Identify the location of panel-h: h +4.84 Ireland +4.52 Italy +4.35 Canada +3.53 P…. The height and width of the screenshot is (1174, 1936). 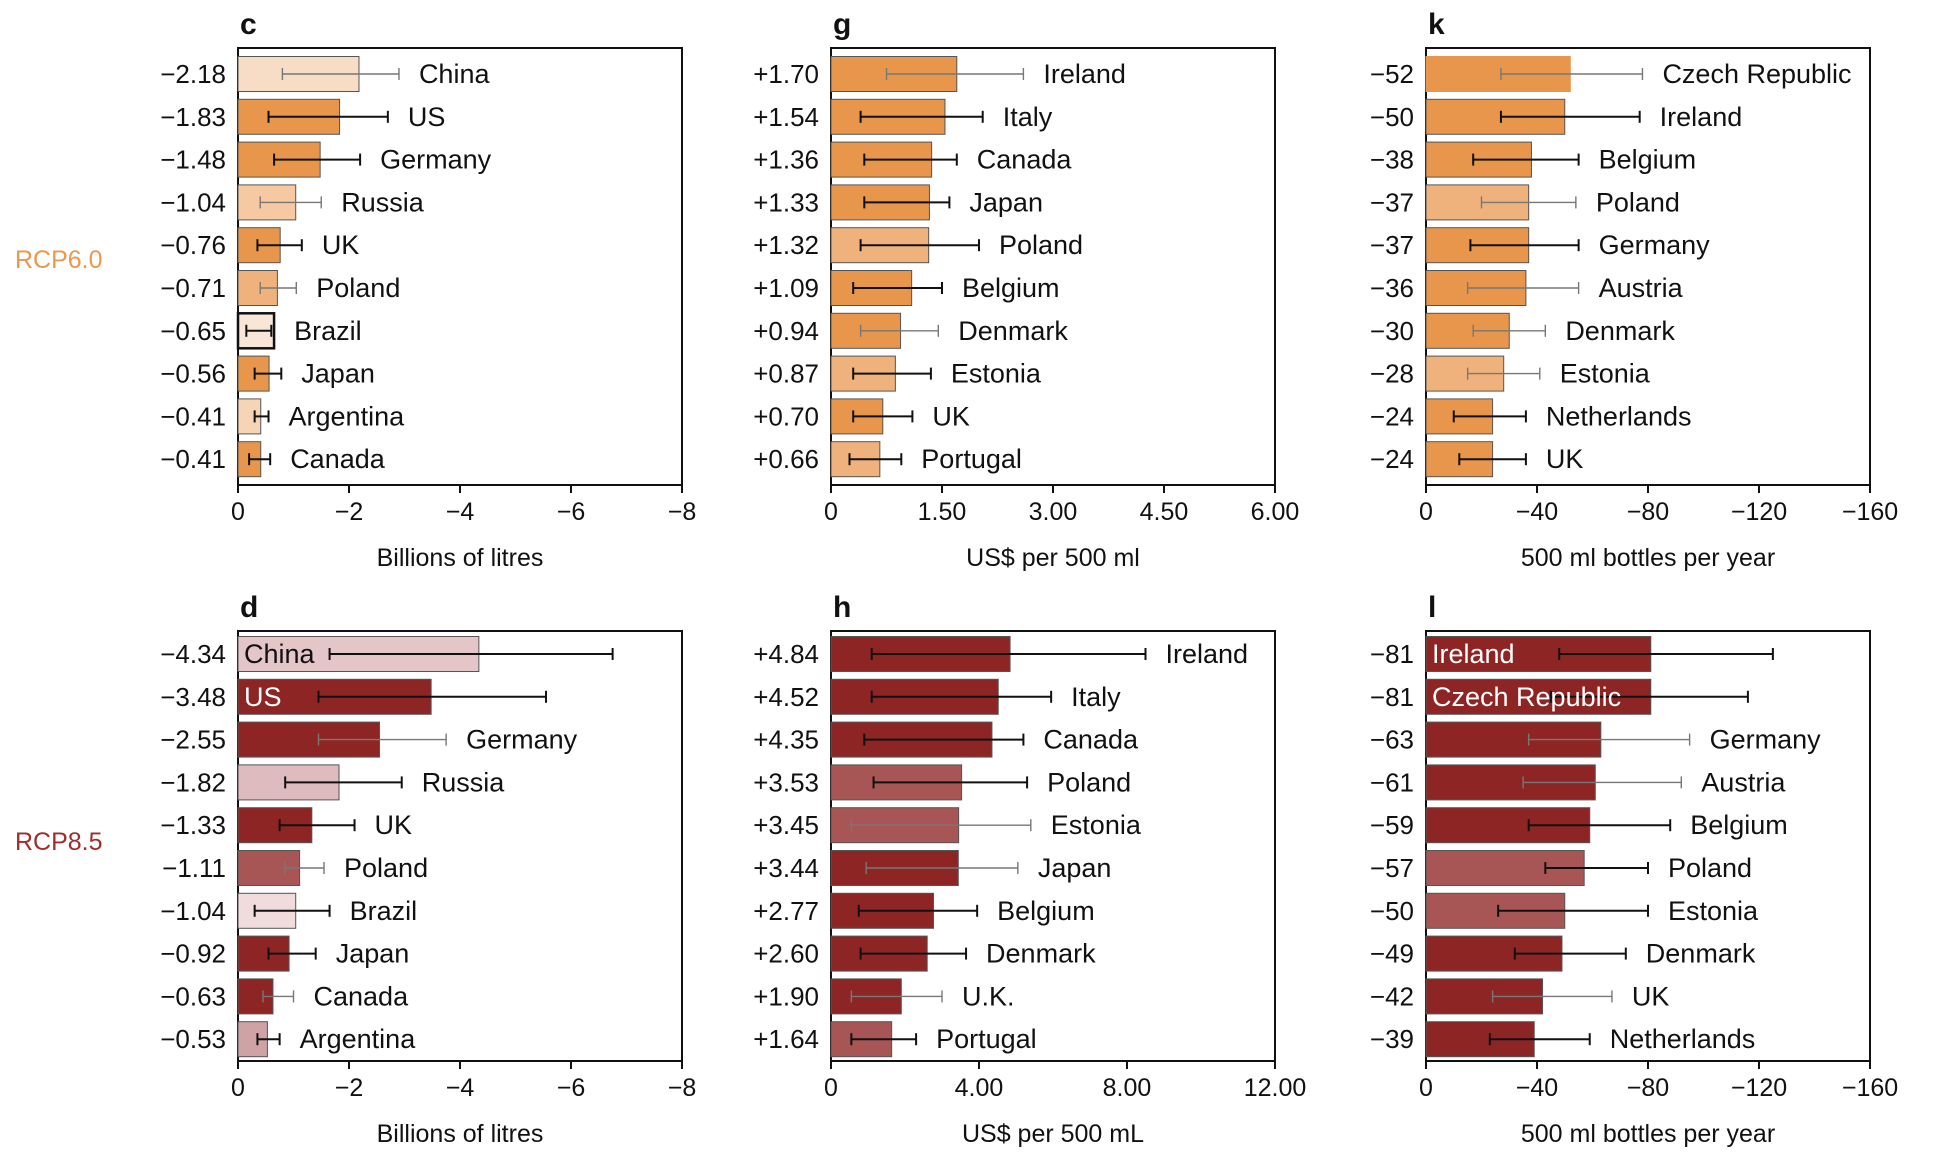
(1029, 869).